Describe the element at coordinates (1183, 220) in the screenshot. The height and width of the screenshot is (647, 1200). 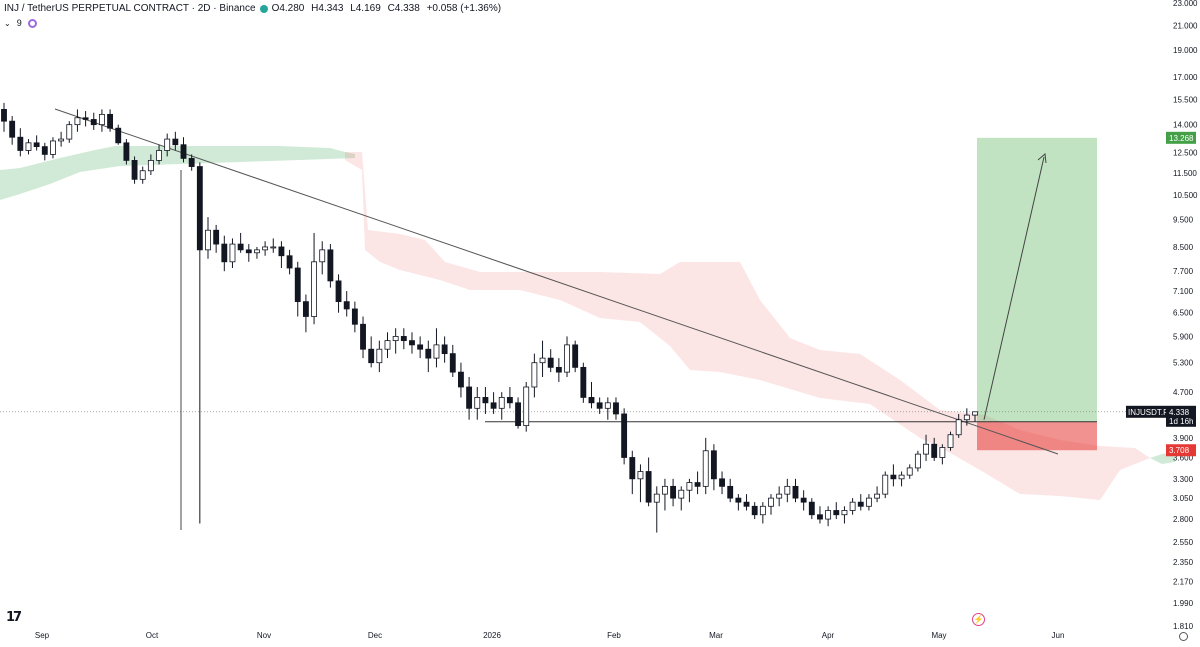
I see `price-tick-label: 9.500` at that location.